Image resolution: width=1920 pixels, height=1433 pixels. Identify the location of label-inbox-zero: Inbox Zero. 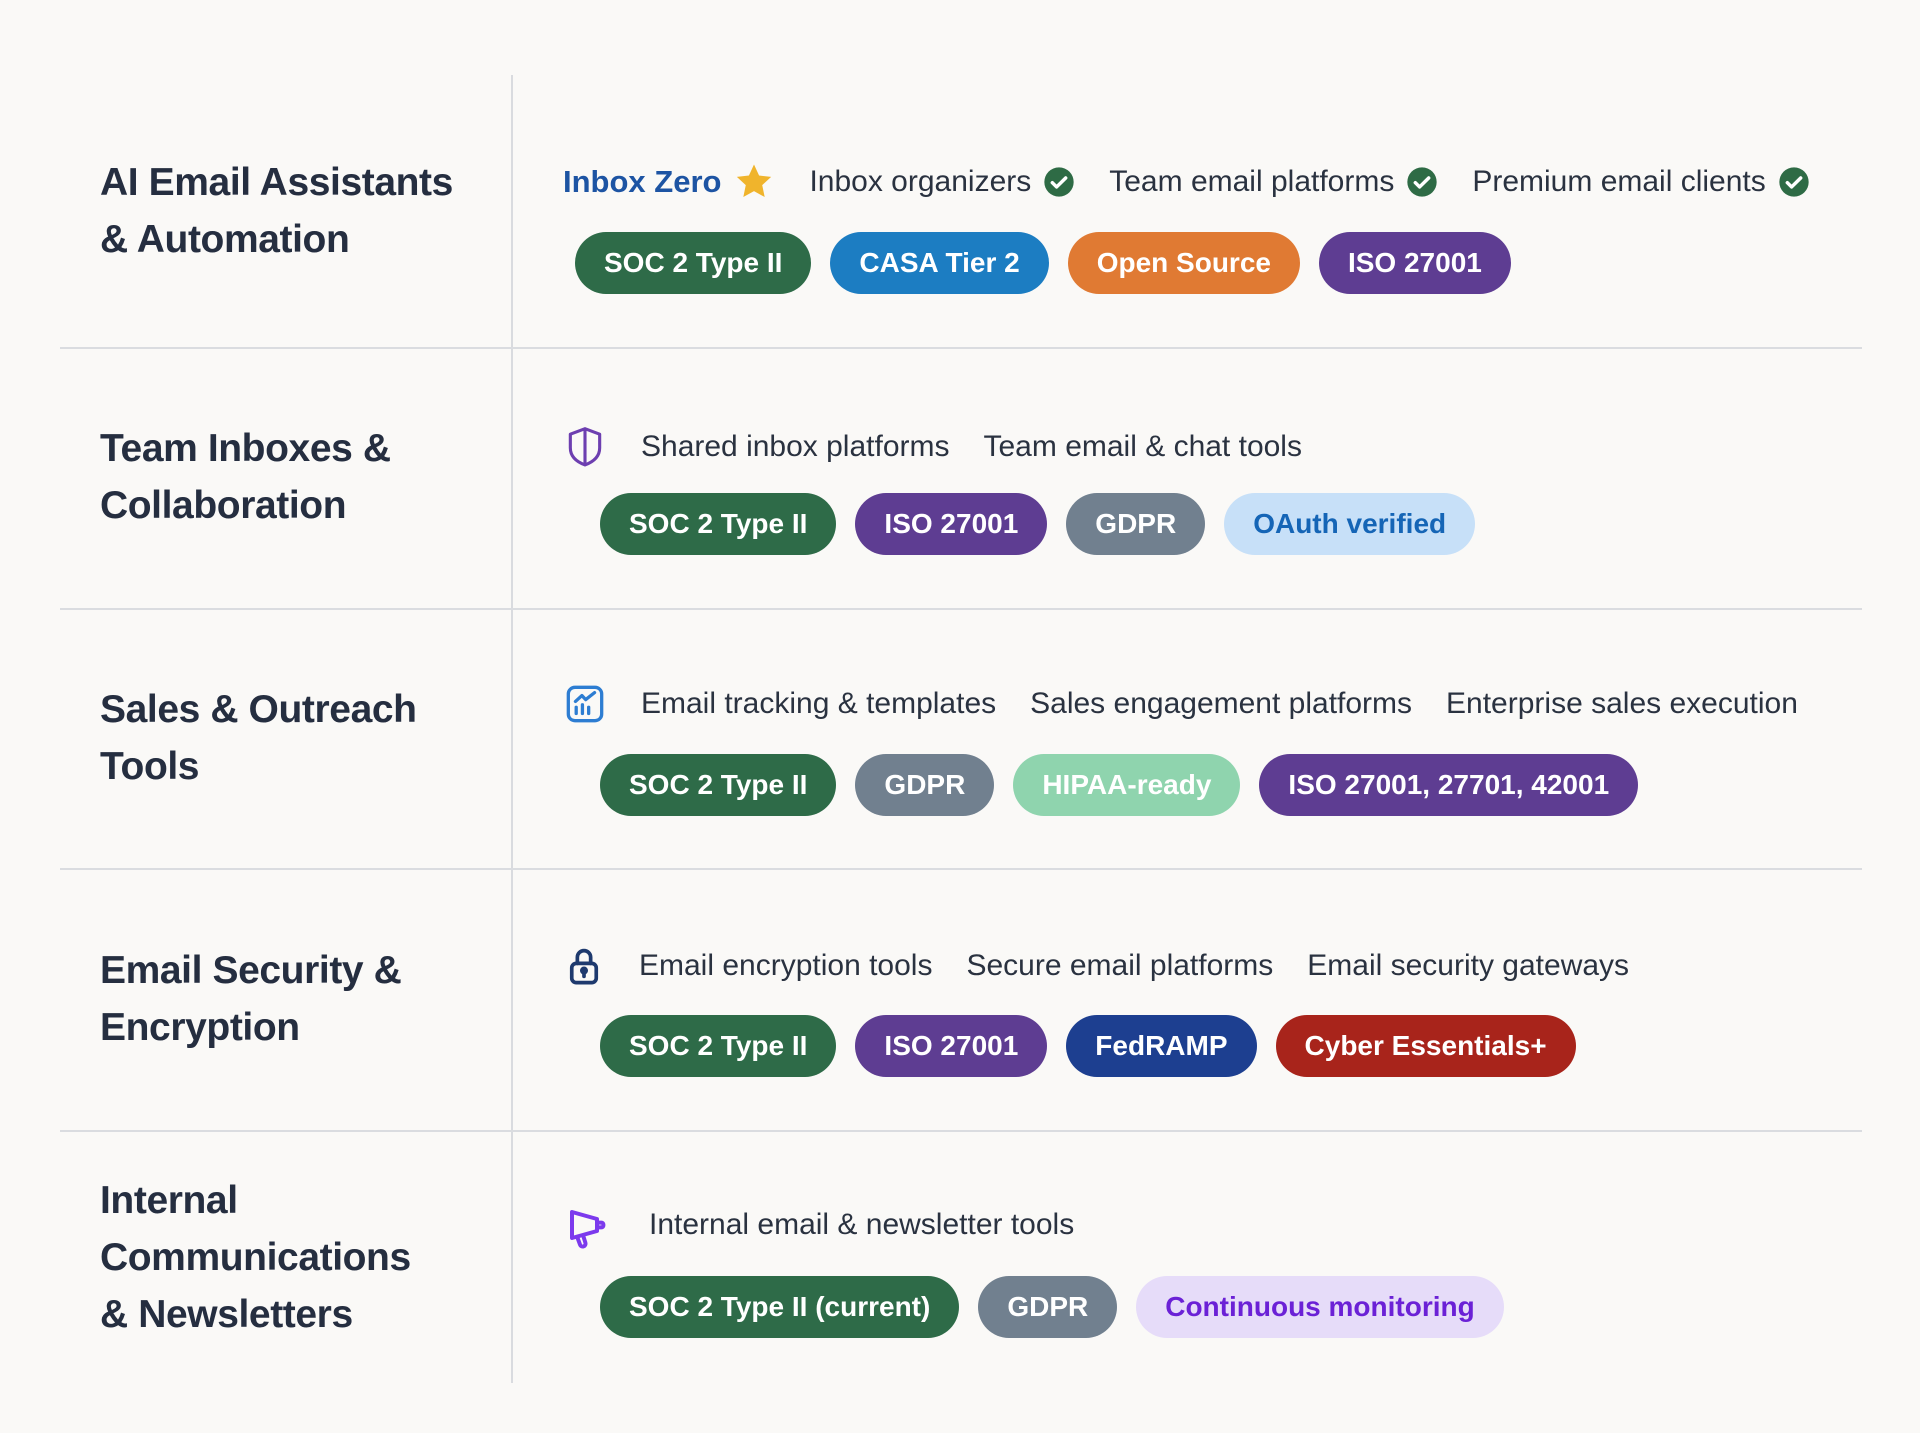
(669, 182).